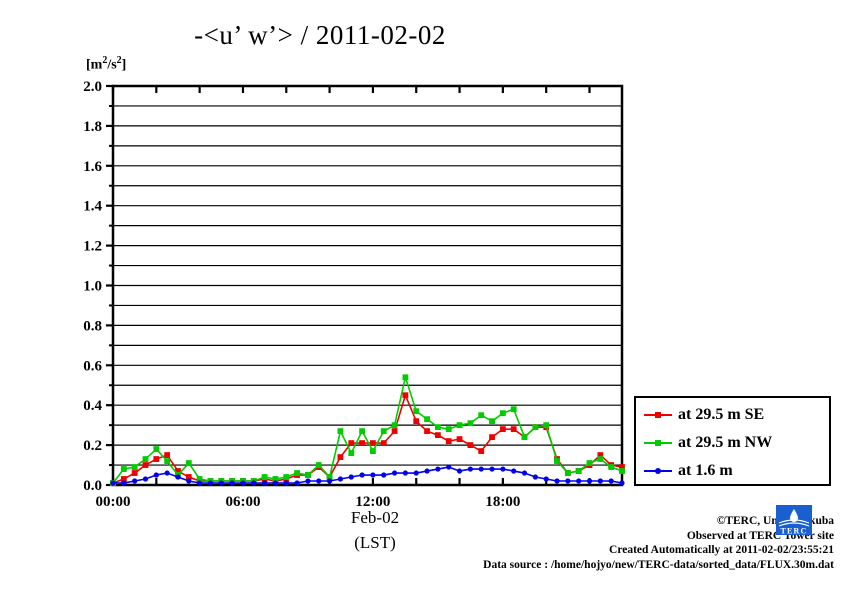  What do you see at coordinates (92, 247) in the screenshot?
I see `y-tick-label: 1.2` at bounding box center [92, 247].